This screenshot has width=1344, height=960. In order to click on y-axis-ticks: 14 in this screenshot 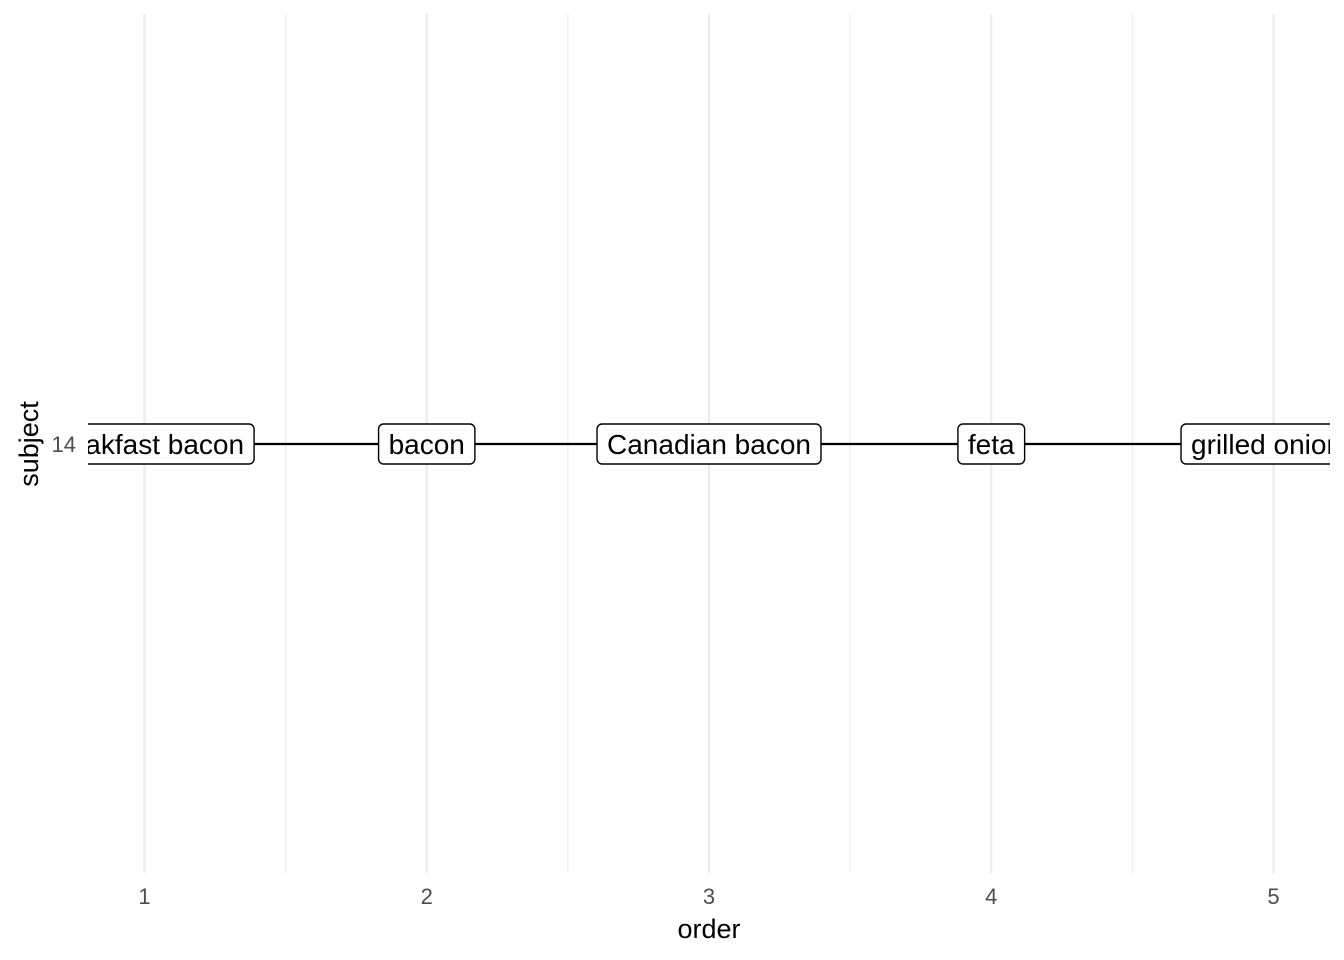, I will do `click(64, 444)`.